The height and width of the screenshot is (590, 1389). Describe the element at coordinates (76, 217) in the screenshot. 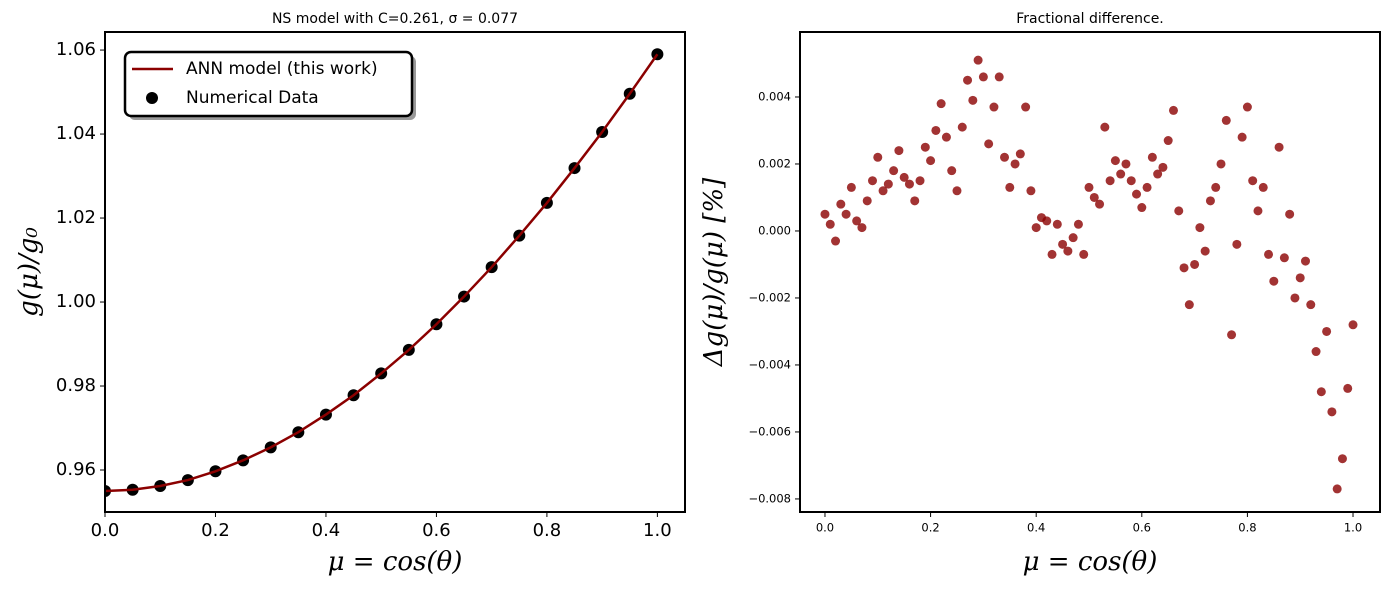

I see `y-tick-label: 1.02` at that location.